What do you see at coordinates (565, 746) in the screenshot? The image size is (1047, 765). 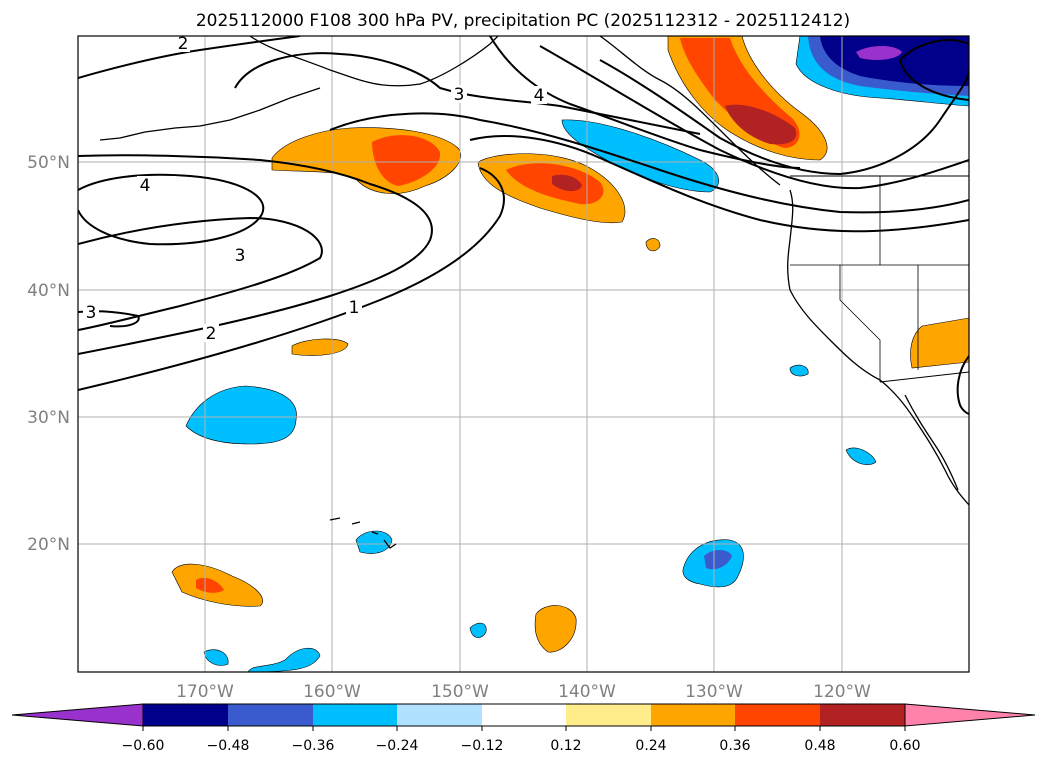 I see `colorbar-tick-label: 0.12` at bounding box center [565, 746].